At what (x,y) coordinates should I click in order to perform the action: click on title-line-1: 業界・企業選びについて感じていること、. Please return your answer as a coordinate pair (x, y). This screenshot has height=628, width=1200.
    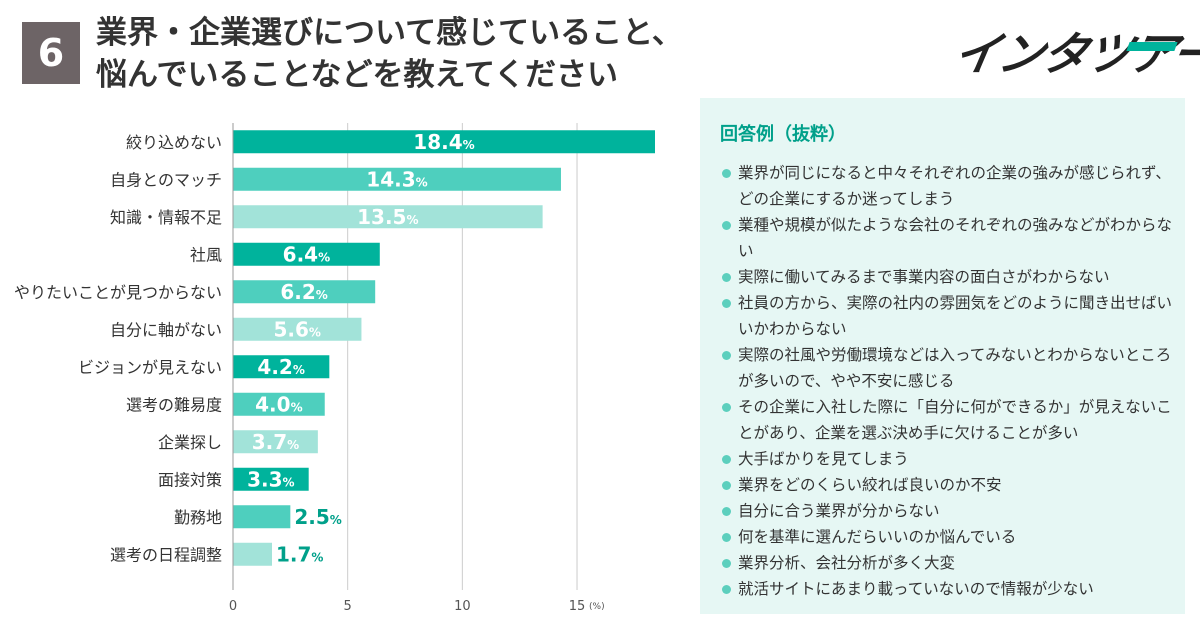
    Looking at the image, I should click on (389, 33).